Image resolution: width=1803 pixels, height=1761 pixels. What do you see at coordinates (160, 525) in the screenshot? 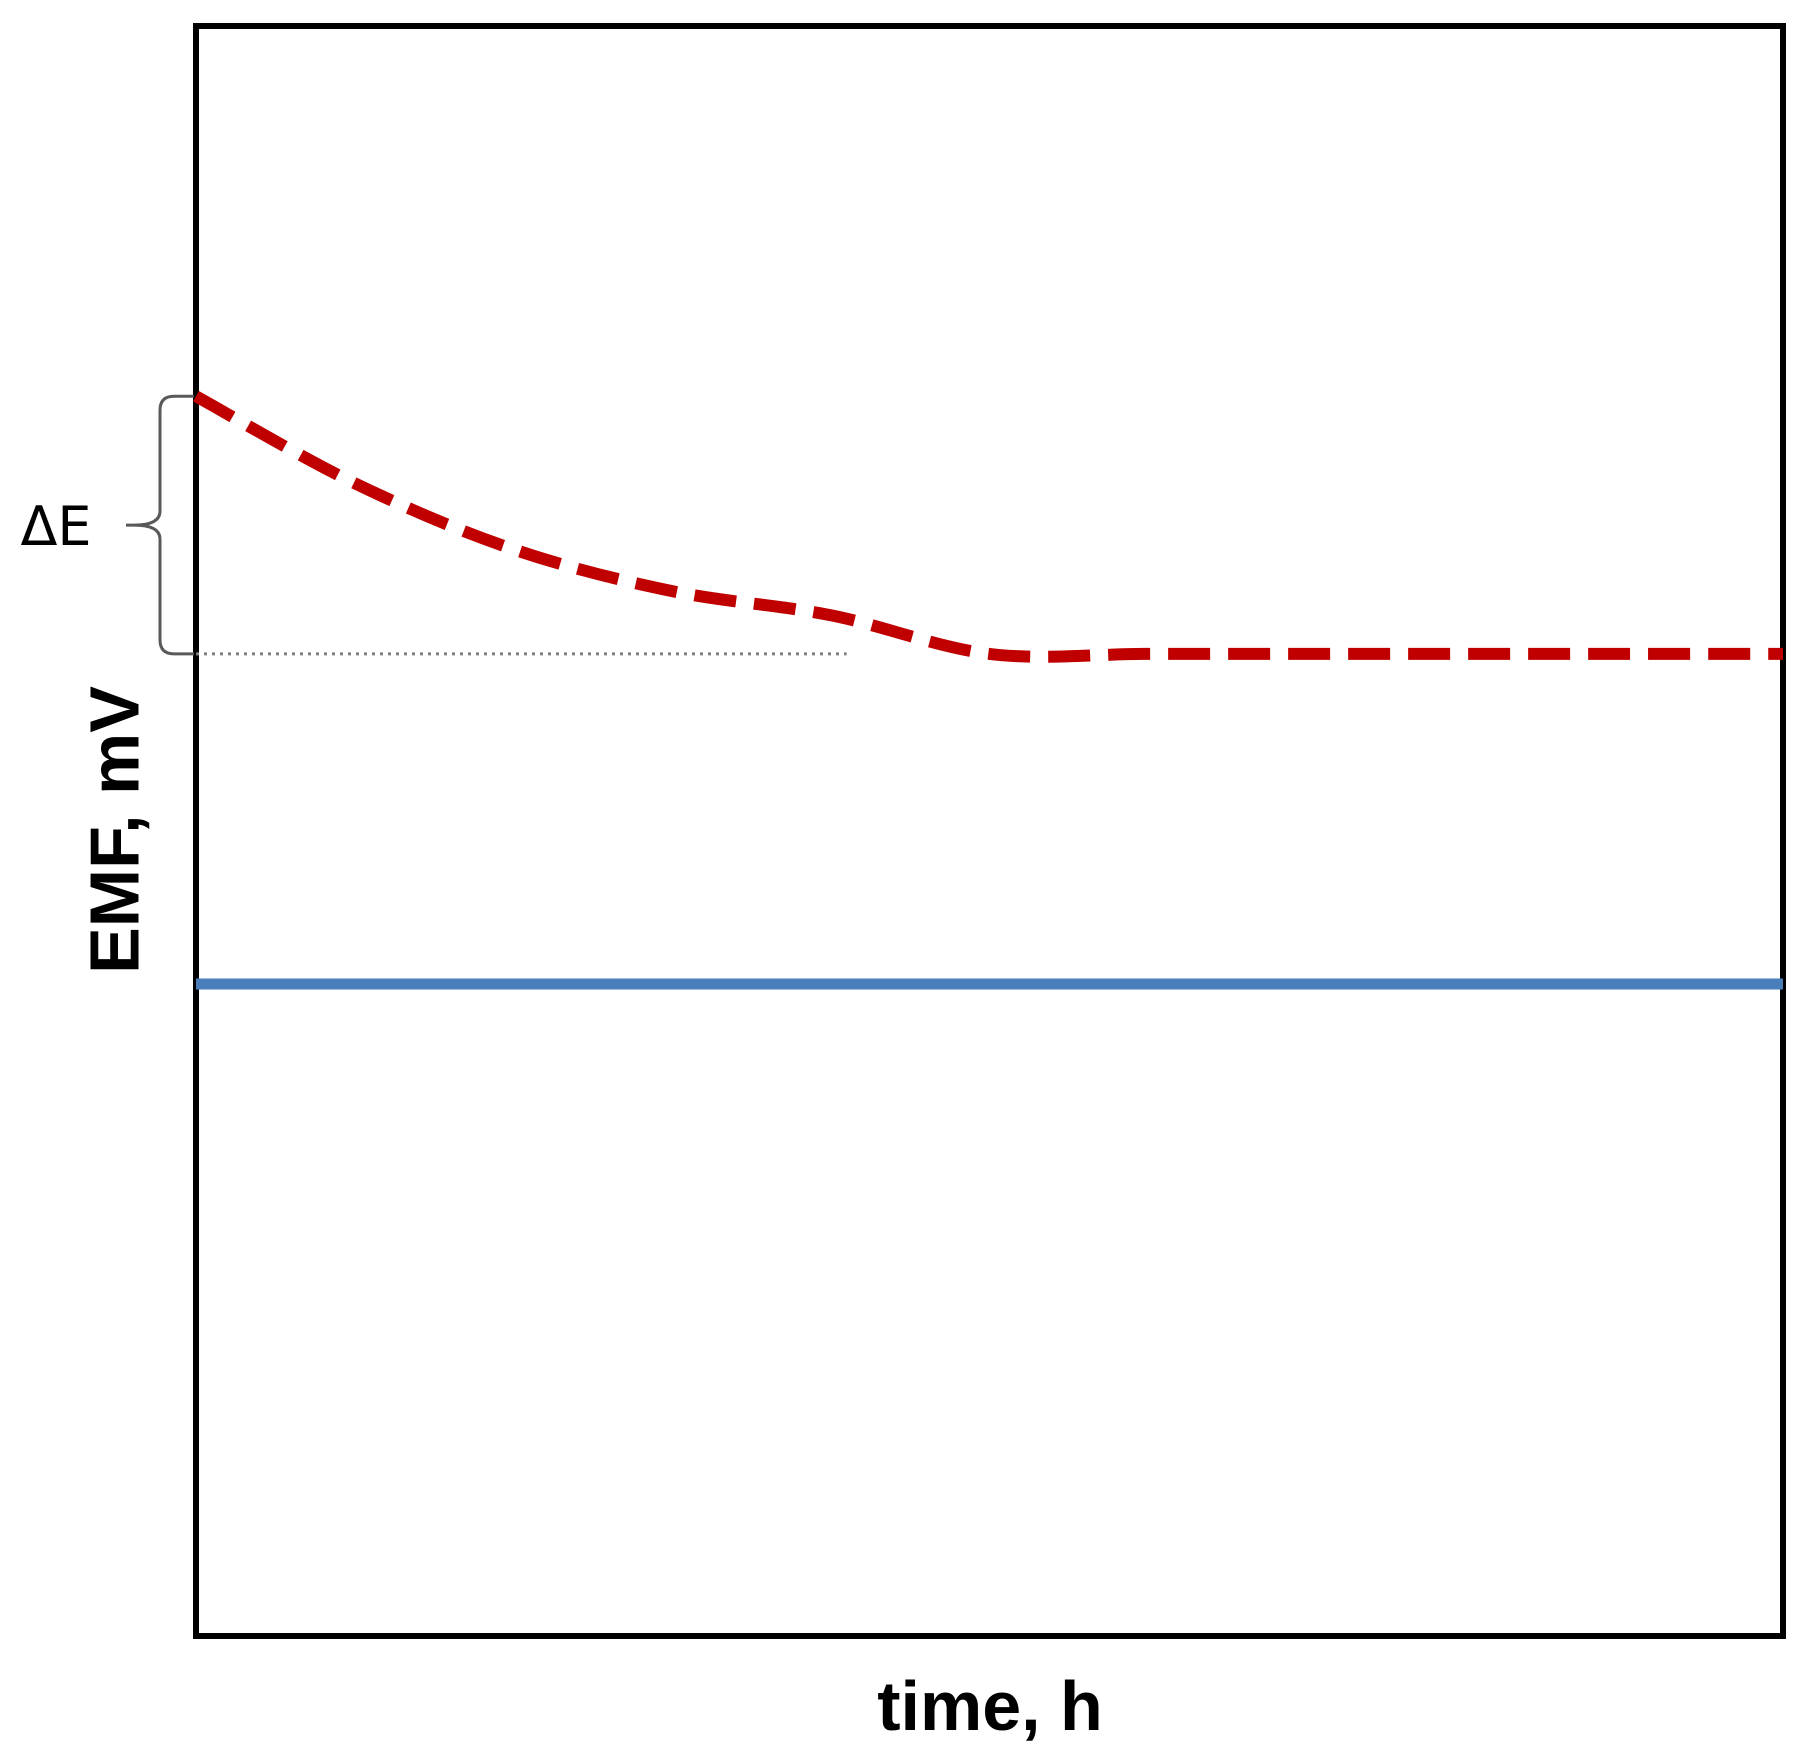
I see `delta-e-brace` at bounding box center [160, 525].